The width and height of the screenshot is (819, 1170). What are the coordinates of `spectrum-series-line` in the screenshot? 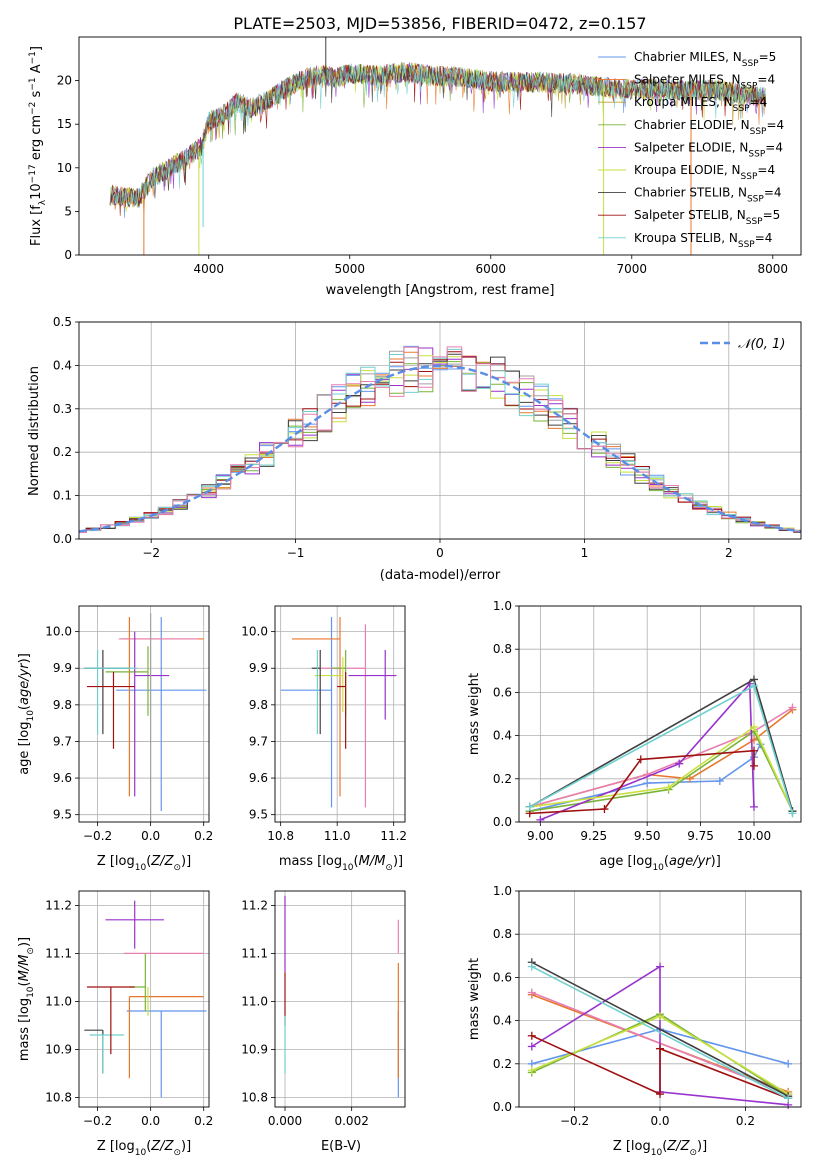 It's located at (437, 135).